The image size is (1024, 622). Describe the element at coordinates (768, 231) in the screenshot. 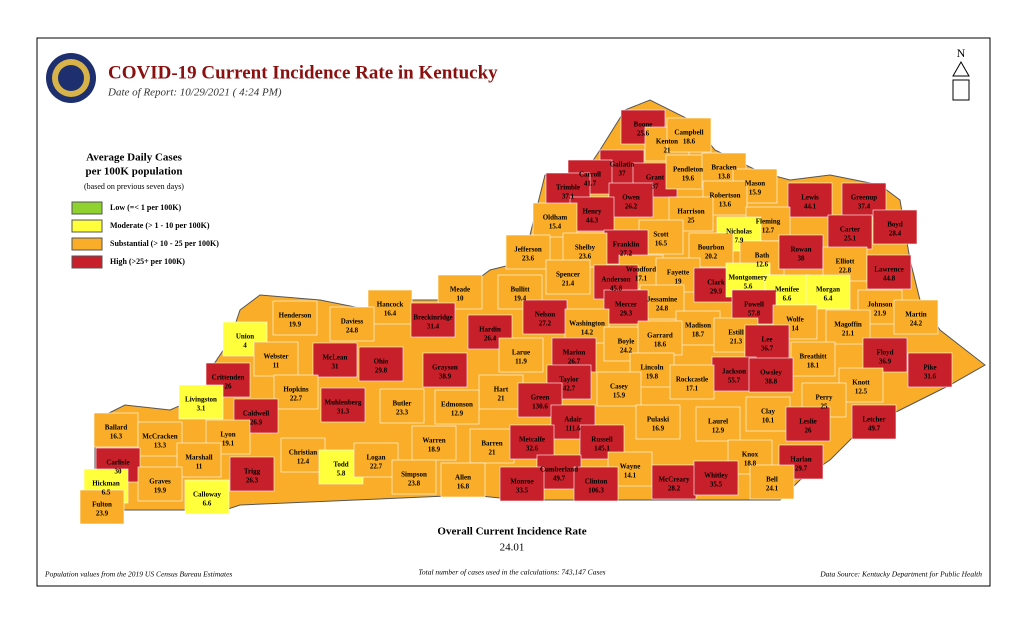

I see `county-rate: 12.7` at that location.